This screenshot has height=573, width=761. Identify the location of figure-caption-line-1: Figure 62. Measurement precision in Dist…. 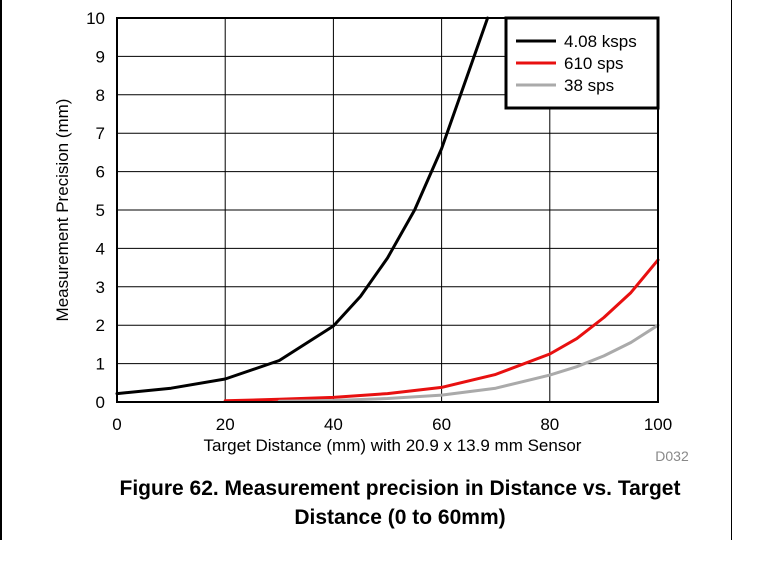
(400, 488).